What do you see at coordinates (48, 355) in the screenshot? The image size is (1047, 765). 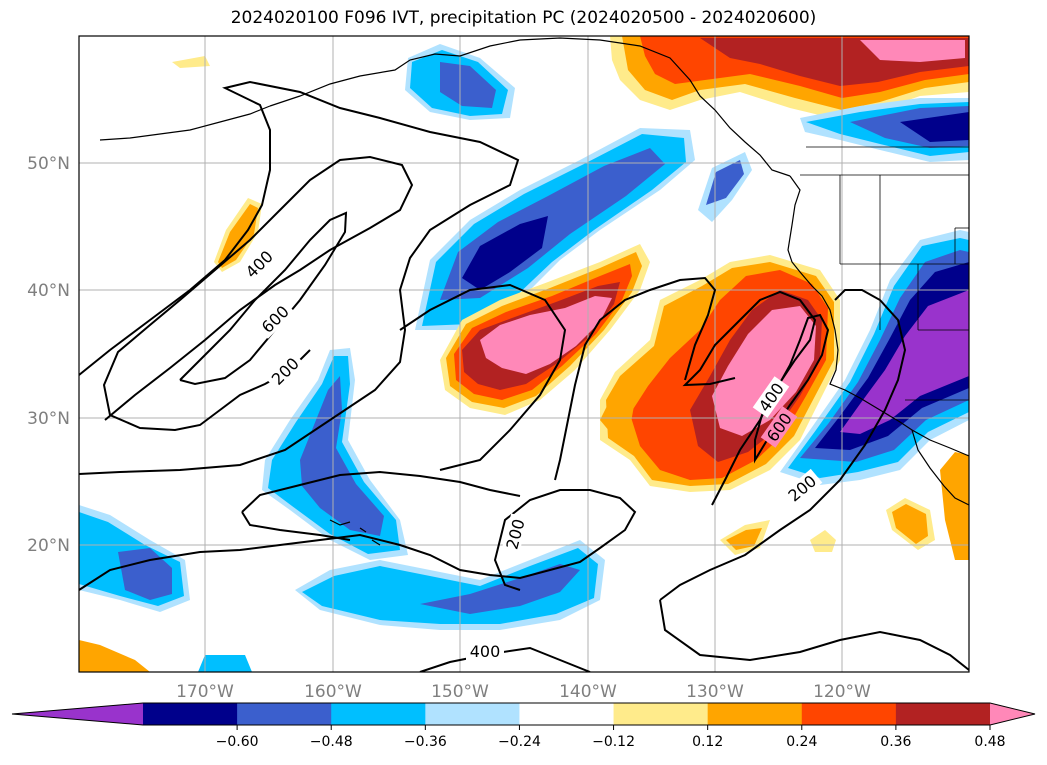 I see `lat-labels: 50°N 40°N 30°N 20°N` at bounding box center [48, 355].